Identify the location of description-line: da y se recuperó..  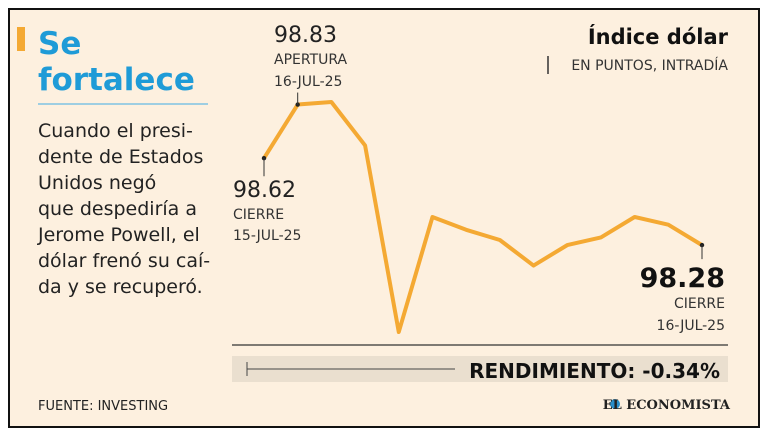
(120, 287).